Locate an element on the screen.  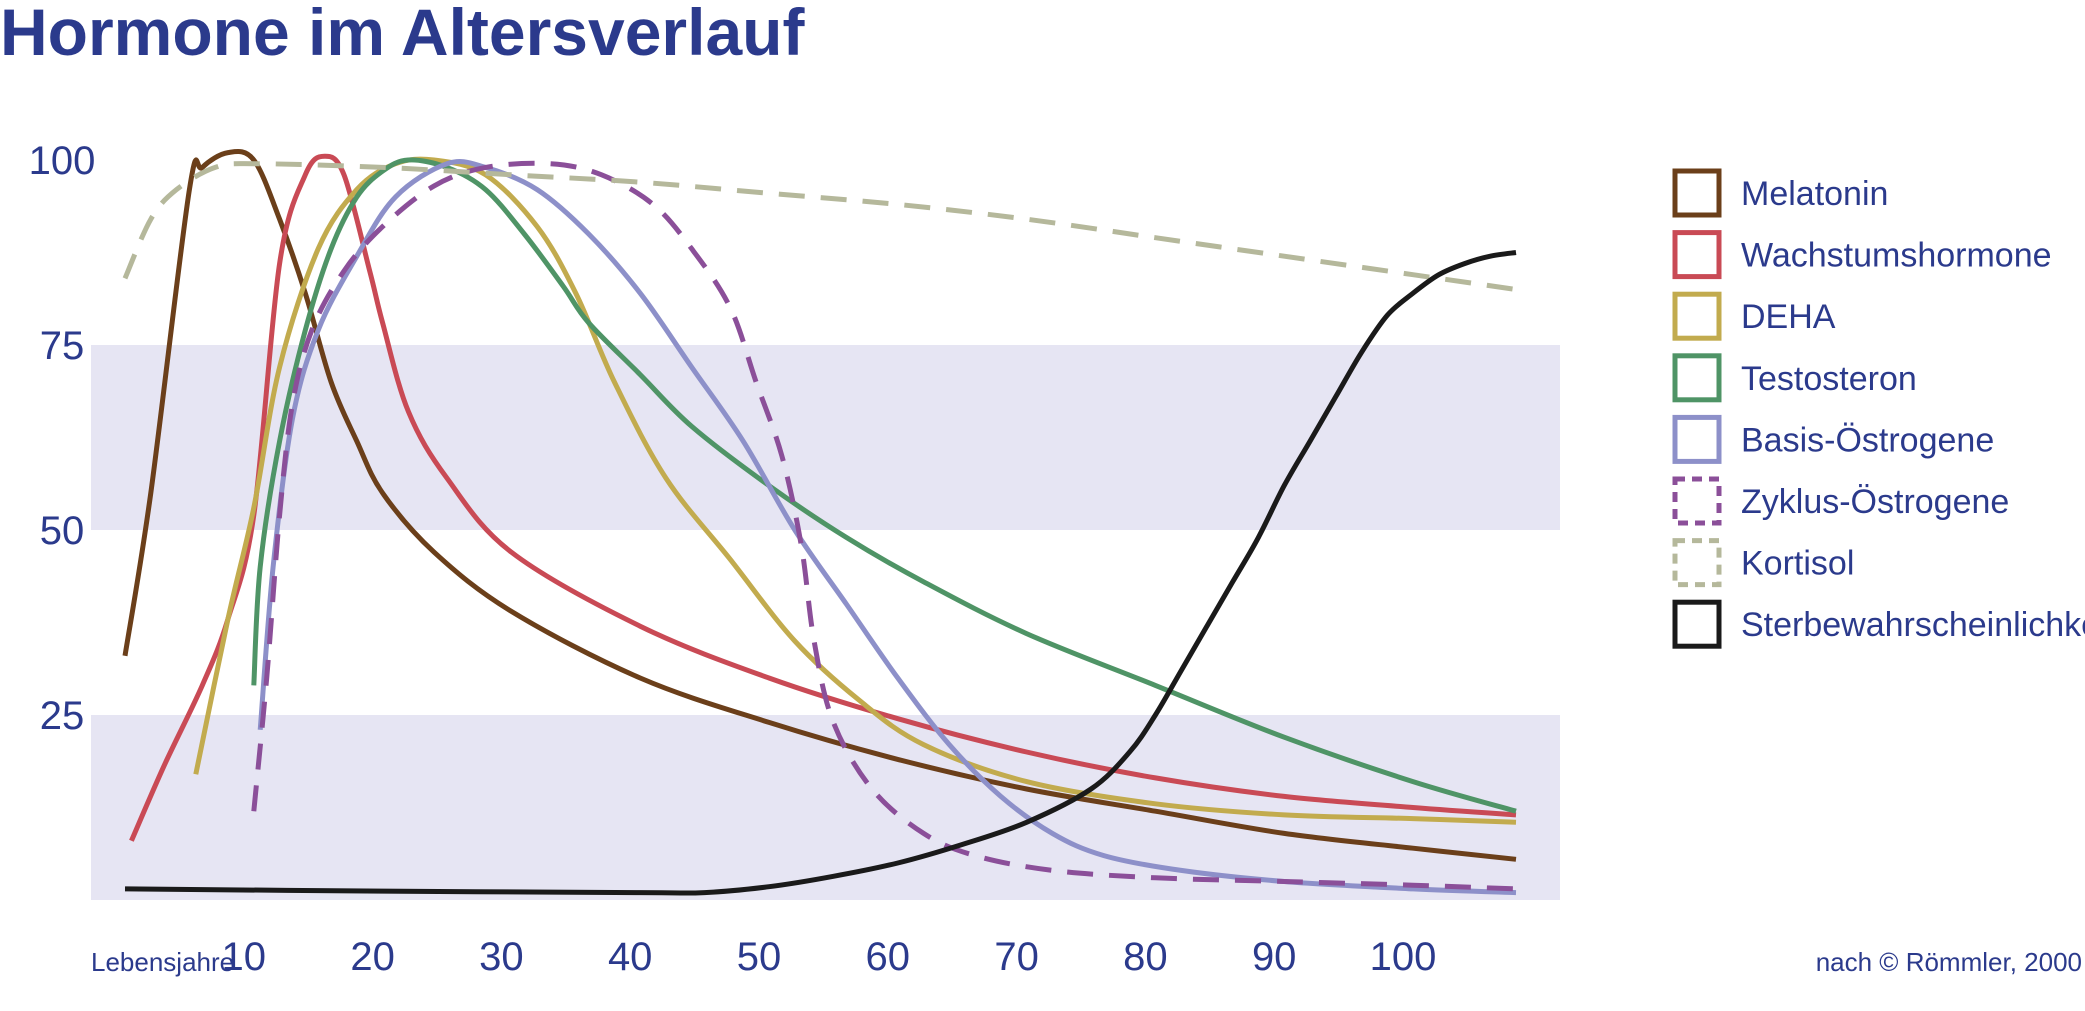
y-axis-ticks: 25 50 75 100 is located at coordinates (62, 438).